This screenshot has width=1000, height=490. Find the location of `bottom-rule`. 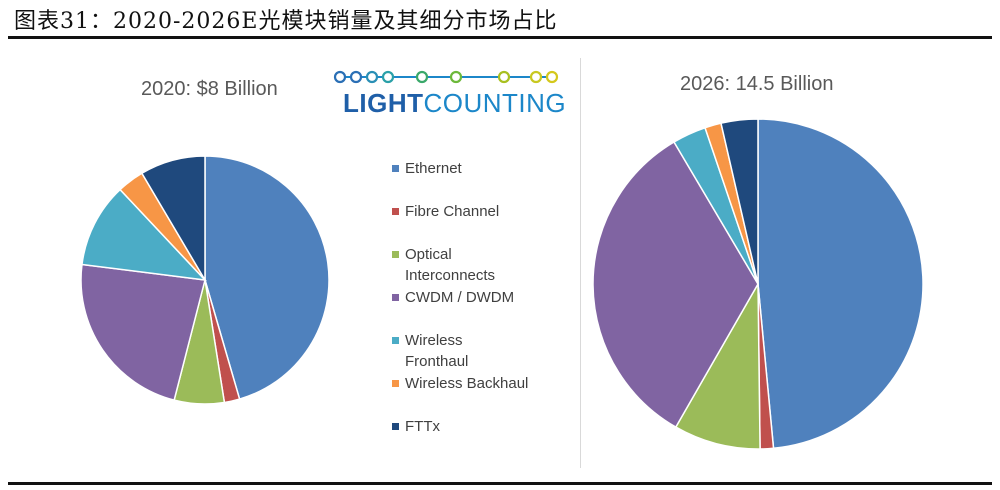

bottom-rule is located at coordinates (500, 483).